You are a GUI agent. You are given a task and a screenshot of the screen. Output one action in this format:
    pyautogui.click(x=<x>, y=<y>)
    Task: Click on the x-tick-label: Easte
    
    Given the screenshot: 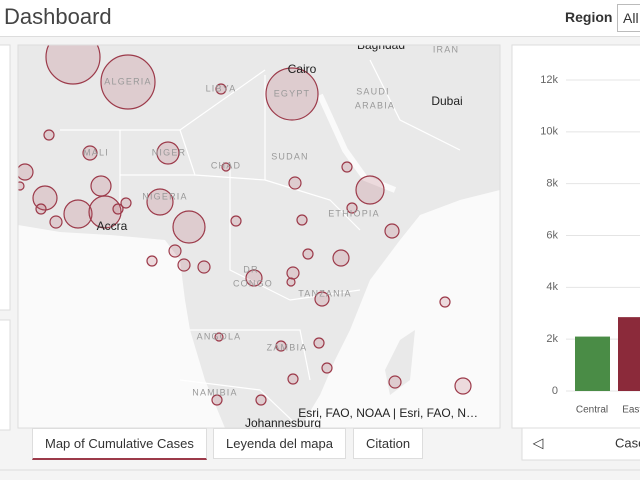 What is the action you would take?
    pyautogui.click(x=631, y=410)
    